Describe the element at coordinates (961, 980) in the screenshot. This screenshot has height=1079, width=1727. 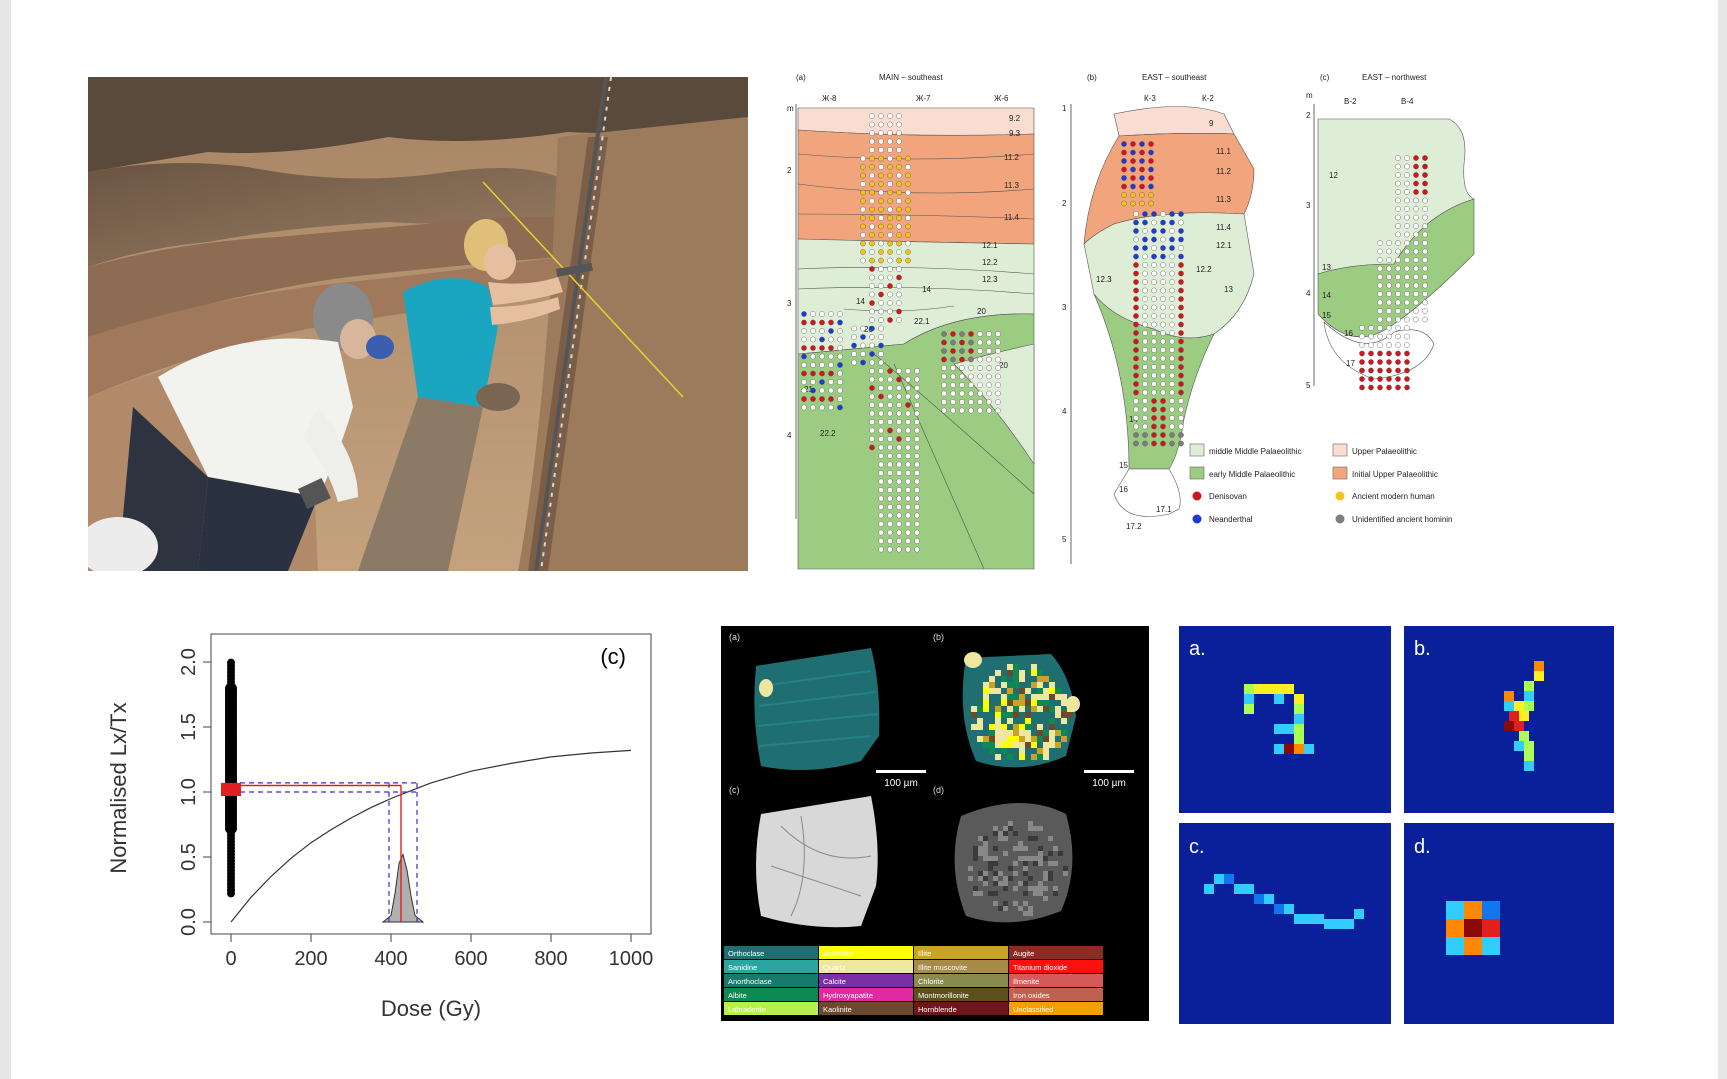
I see `mineral-legend-swatch` at that location.